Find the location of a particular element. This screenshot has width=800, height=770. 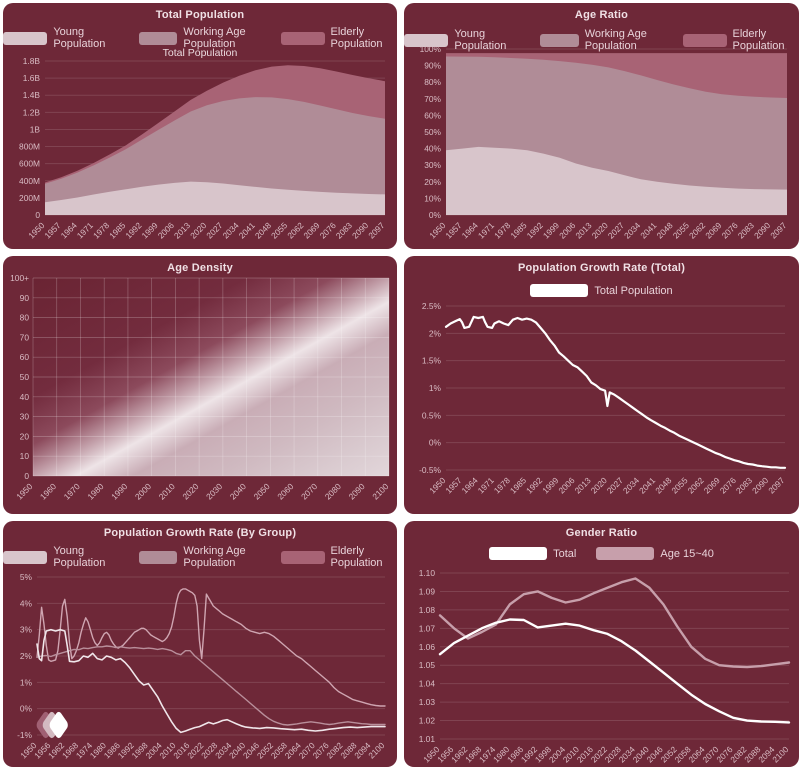

chart-subtitle-total-population: Total Population is located at coordinates (200, 53).